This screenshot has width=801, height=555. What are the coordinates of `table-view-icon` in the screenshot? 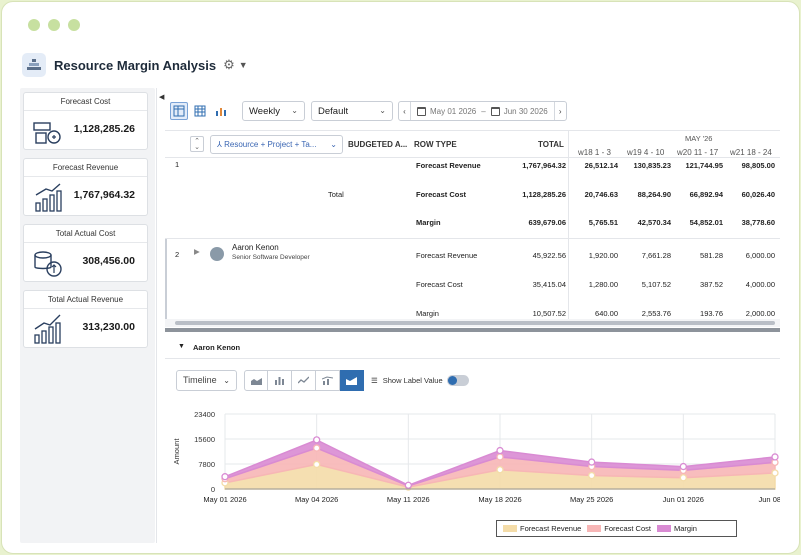 It's located at (200, 111).